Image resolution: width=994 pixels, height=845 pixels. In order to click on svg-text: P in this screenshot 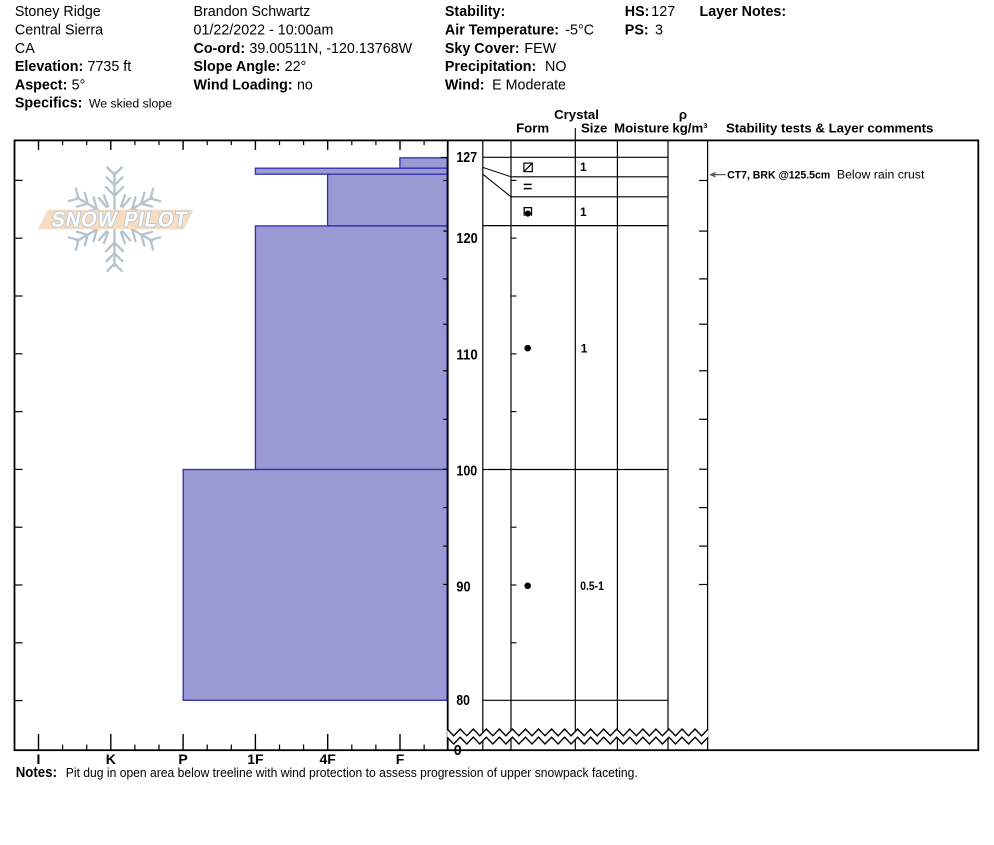, I will do `click(182, 759)`.